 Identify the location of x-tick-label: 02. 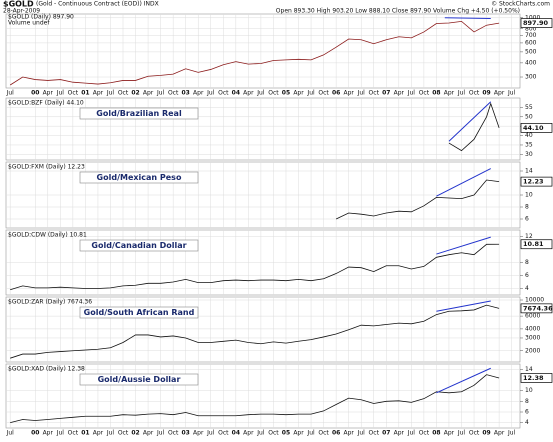
(135, 433).